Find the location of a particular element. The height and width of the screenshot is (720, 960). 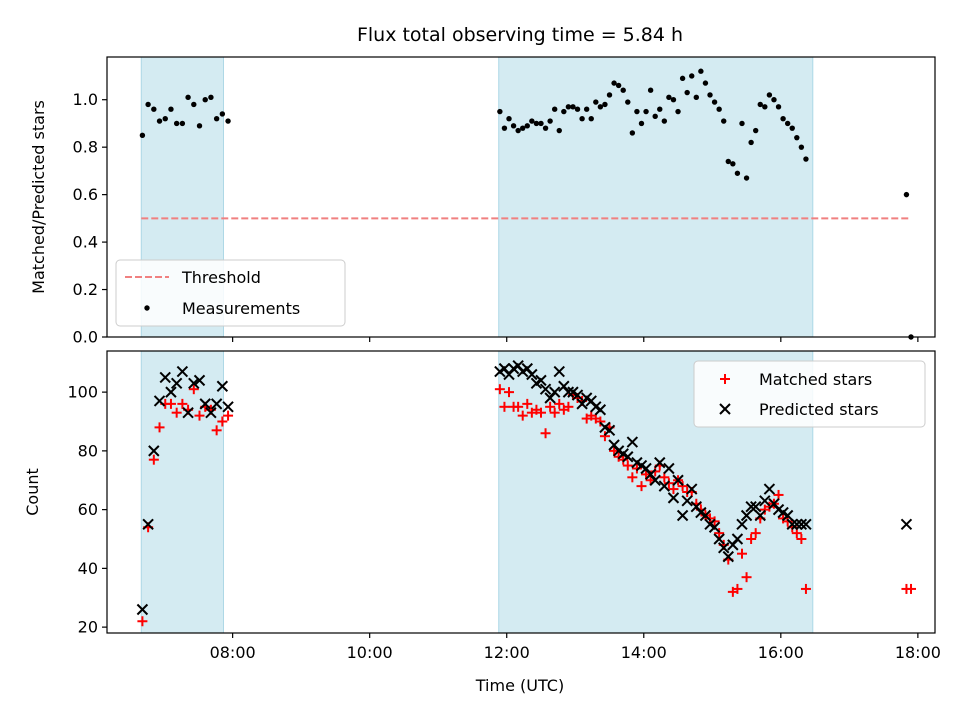

top-y-axis-label: Matched/Predicted stars is located at coordinates (38, 197).